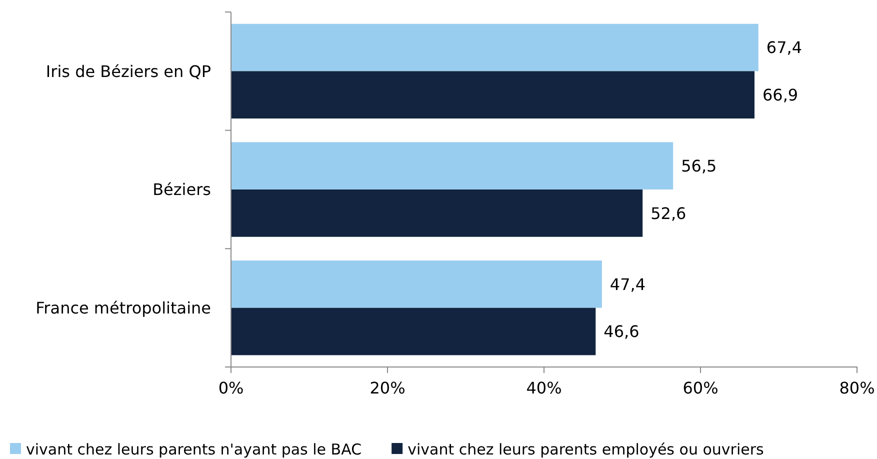 This screenshot has height=459, width=877. Describe the element at coordinates (699, 166) in the screenshot. I see `data-label: 56,5` at that location.